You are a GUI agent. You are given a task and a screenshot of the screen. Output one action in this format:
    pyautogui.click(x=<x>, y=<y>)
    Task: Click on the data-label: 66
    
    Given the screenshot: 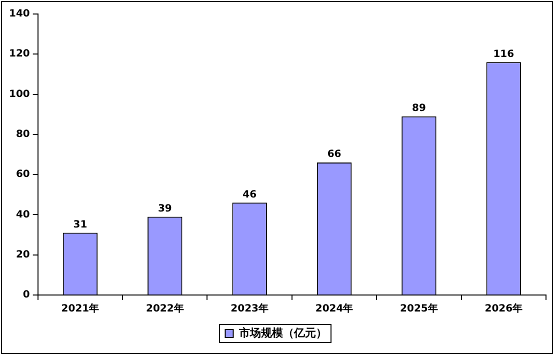 What is the action you would take?
    pyautogui.click(x=334, y=154)
    